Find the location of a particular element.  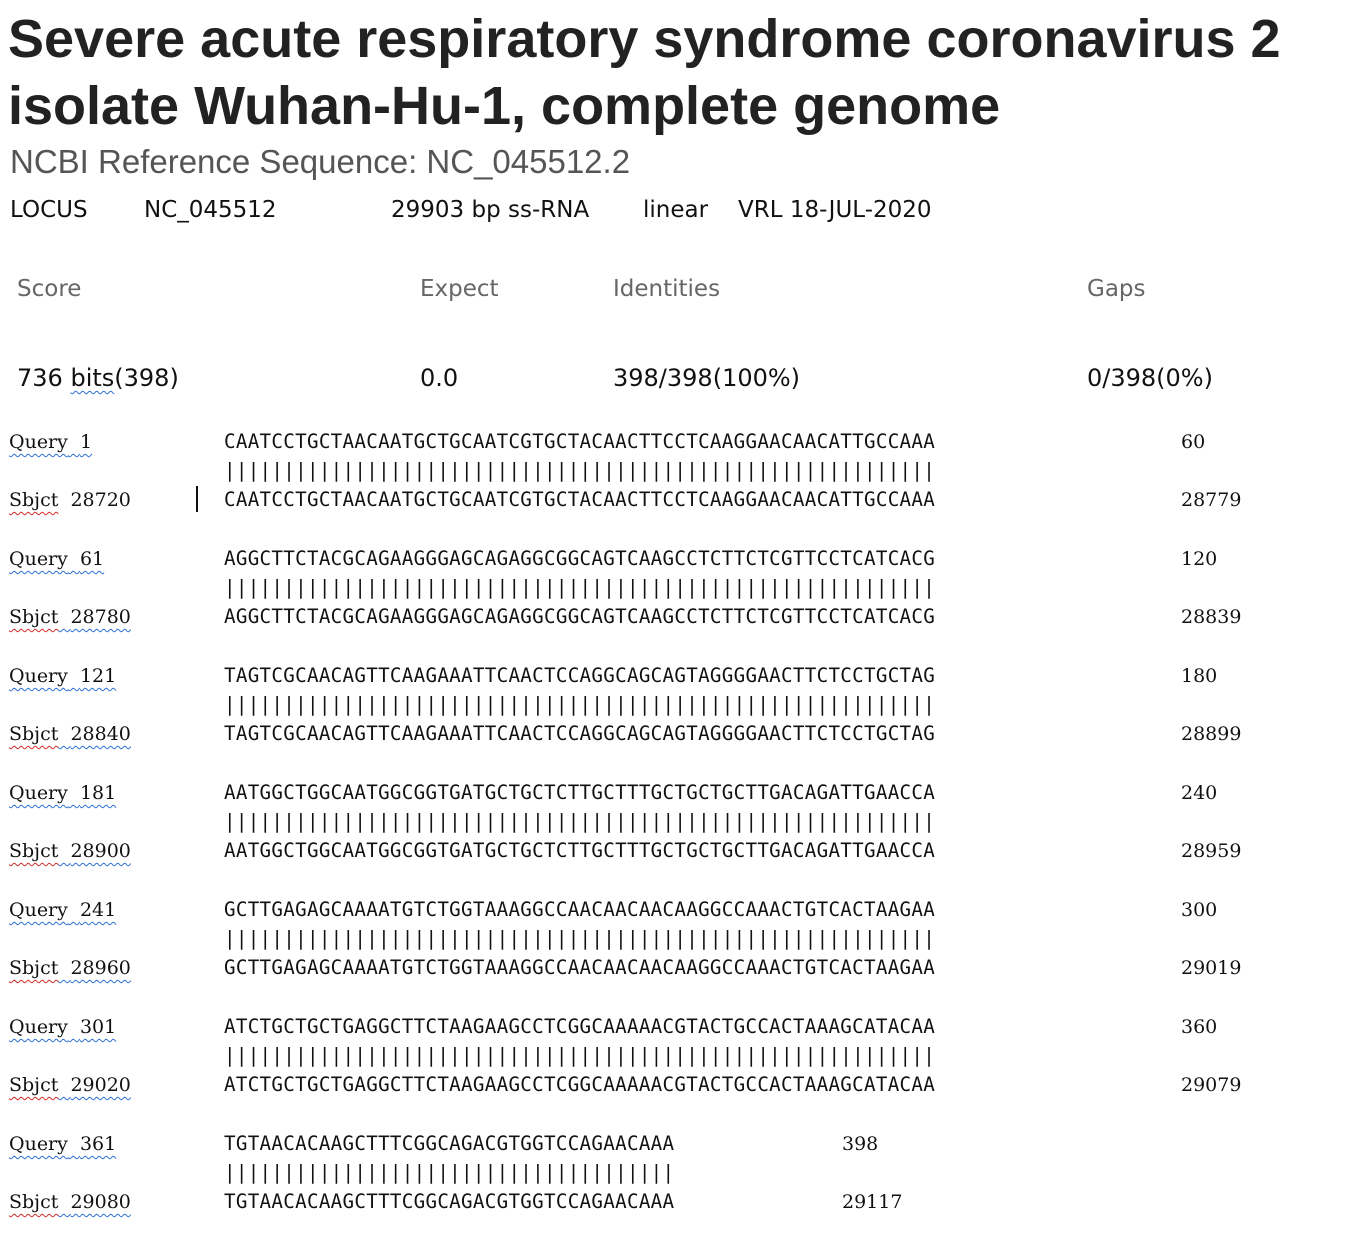

sbjct-row-label: Sbjct 28840 is located at coordinates (70, 734).